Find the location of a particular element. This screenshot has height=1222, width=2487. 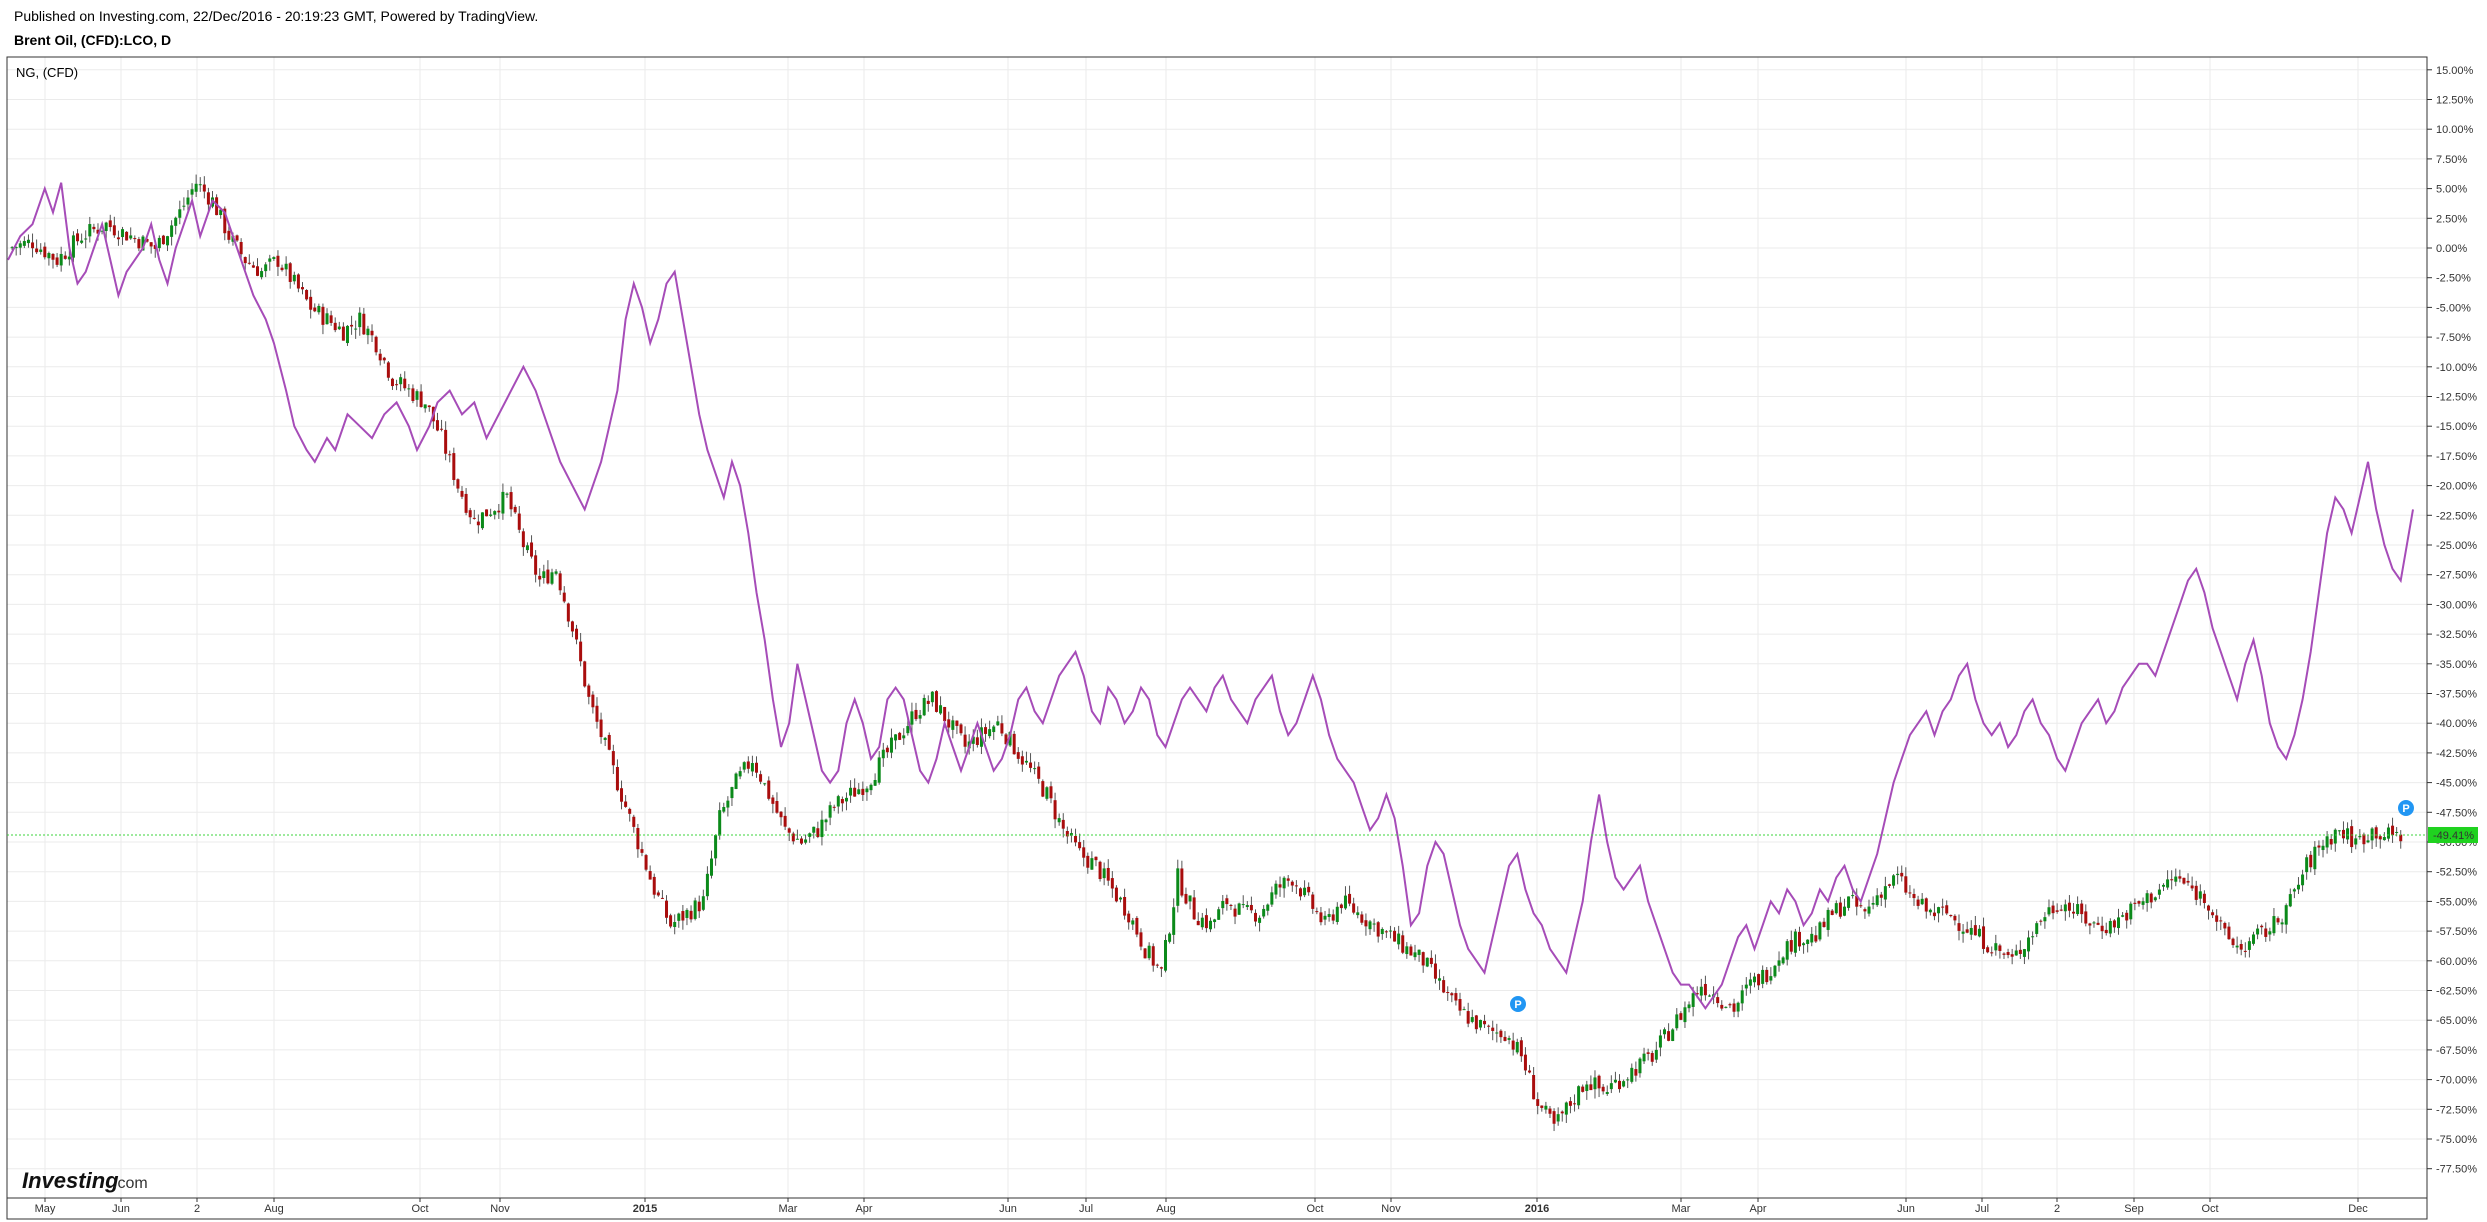

x-tick-label: Oct is located at coordinates (2209, 1209).